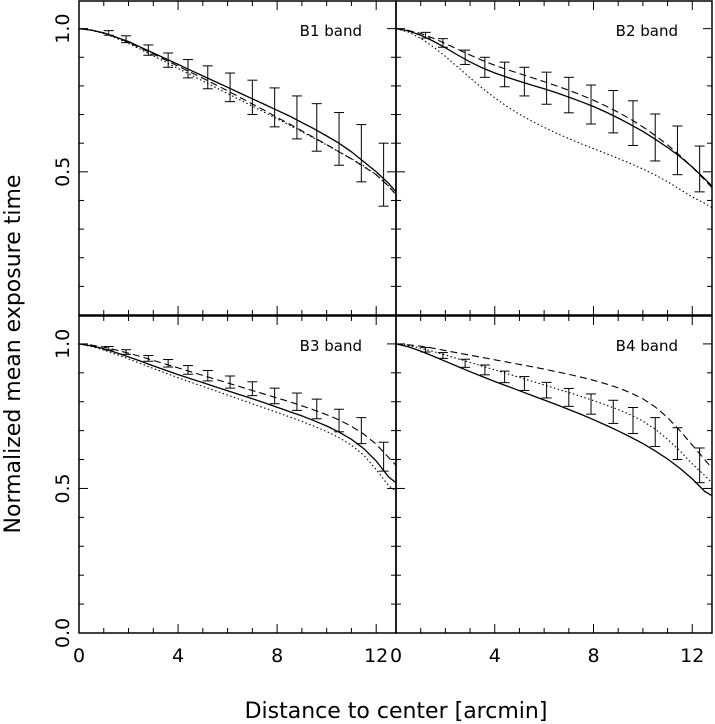 This screenshot has height=724, width=715. What do you see at coordinates (647, 346) in the screenshot?
I see `panel-label: B4 band` at bounding box center [647, 346].